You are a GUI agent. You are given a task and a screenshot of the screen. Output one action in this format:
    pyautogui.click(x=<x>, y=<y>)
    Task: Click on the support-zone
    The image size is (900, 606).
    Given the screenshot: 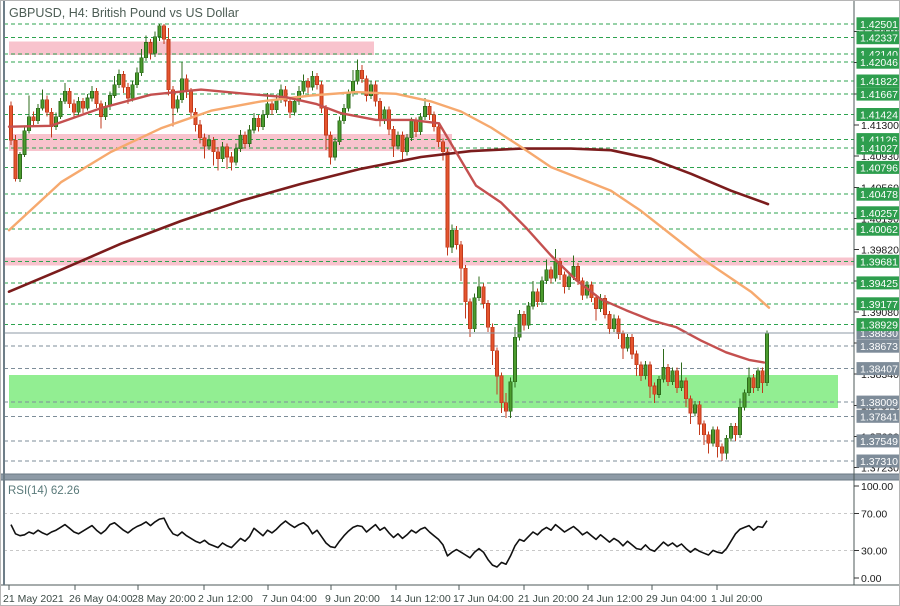 What is the action you would take?
    pyautogui.click(x=423, y=391)
    